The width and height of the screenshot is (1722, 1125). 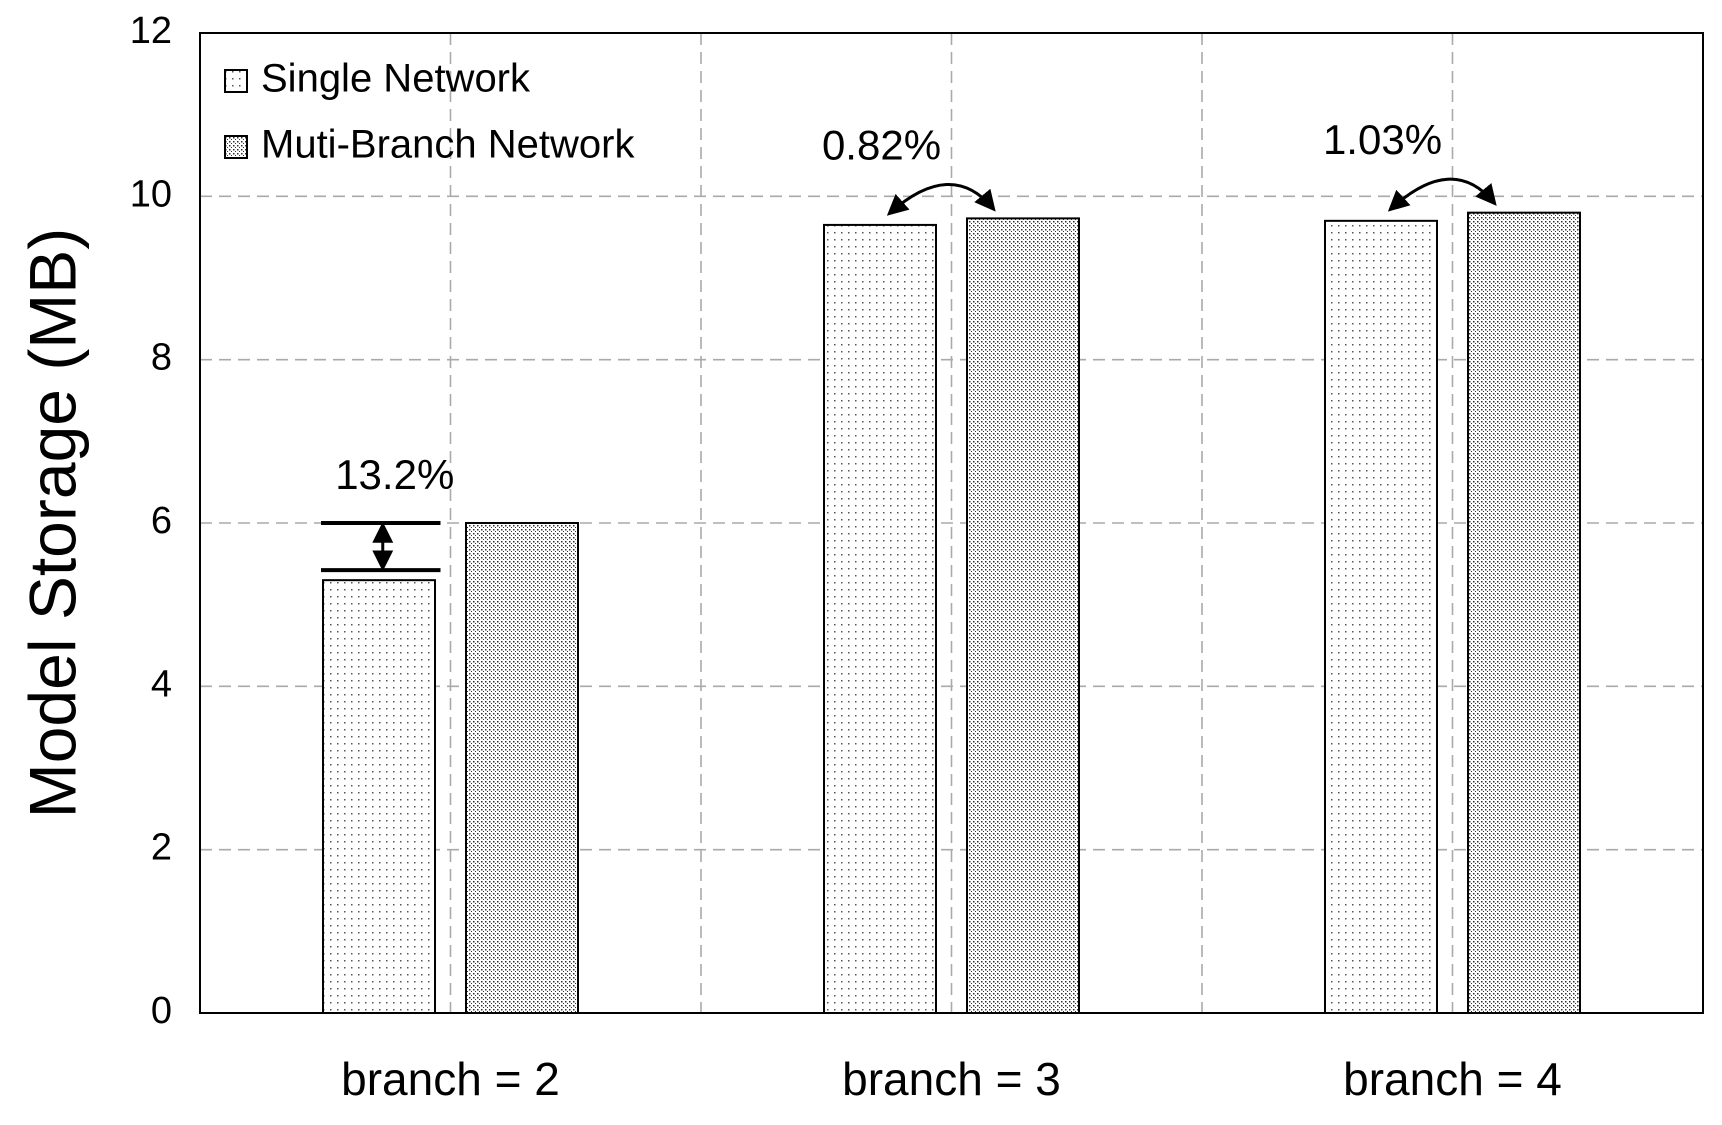 I want to click on y-tick-label: 2, so click(x=161, y=848).